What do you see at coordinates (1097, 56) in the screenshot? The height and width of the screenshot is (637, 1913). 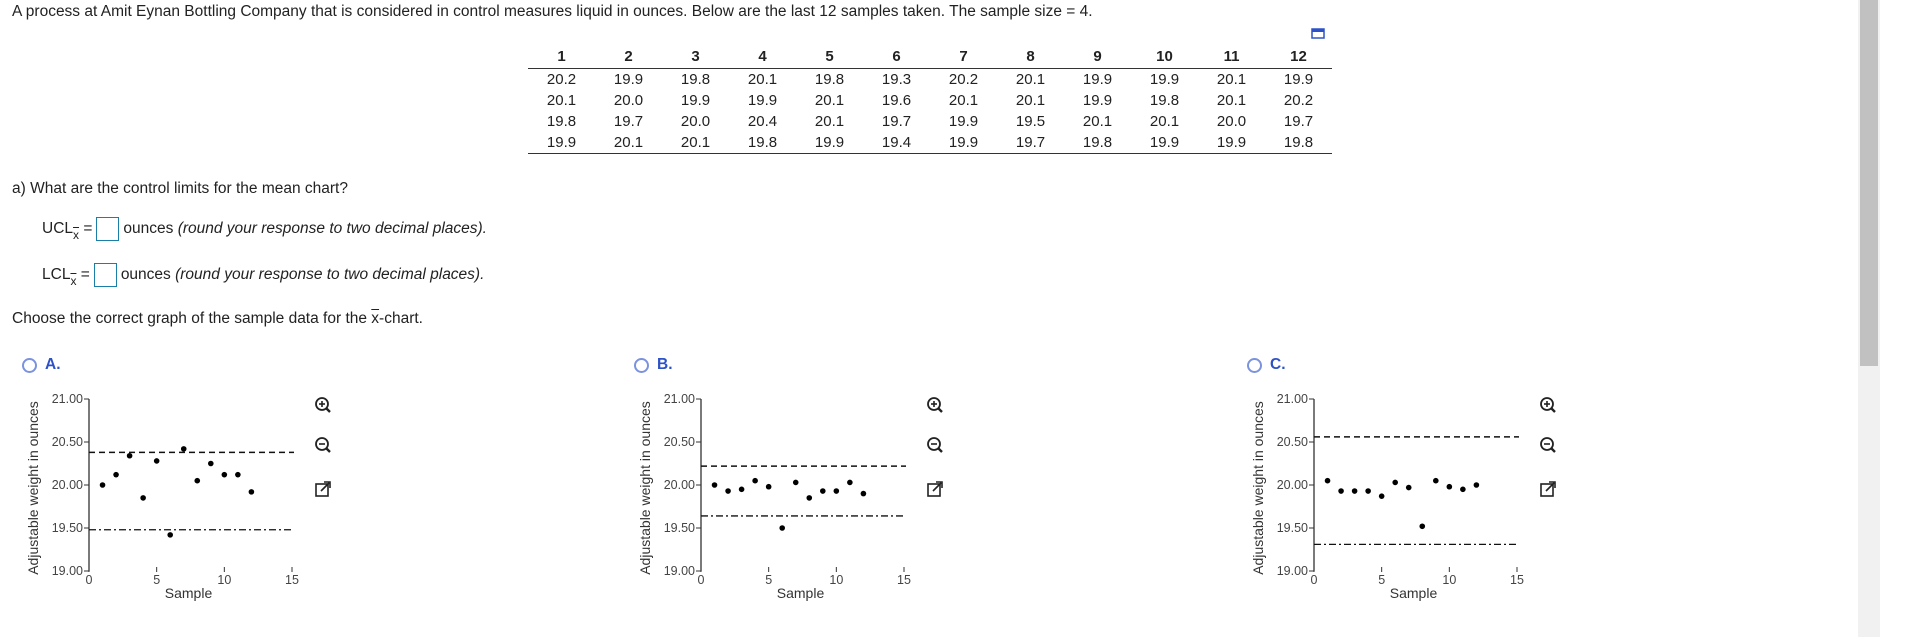 I see `column-header: 9` at bounding box center [1097, 56].